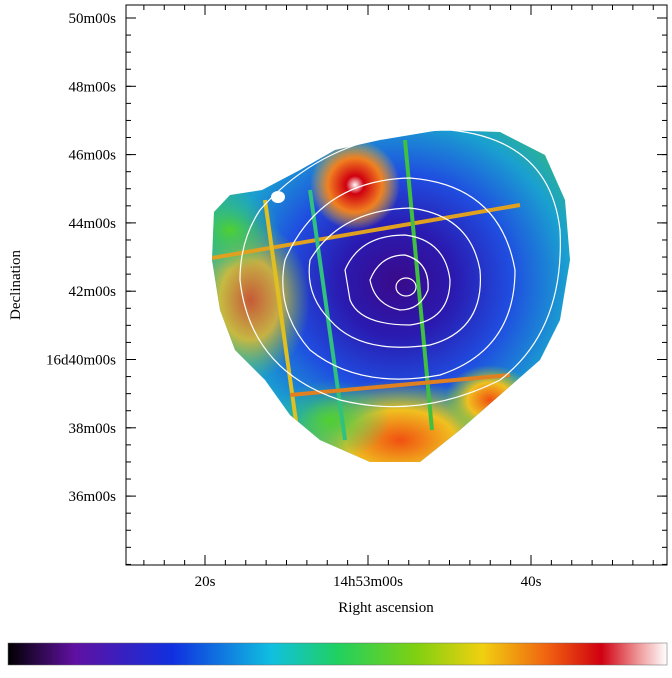 The width and height of the screenshot is (672, 678). What do you see at coordinates (368, 582) in the screenshot?
I see `x-tick-label: 14h53m00s` at bounding box center [368, 582].